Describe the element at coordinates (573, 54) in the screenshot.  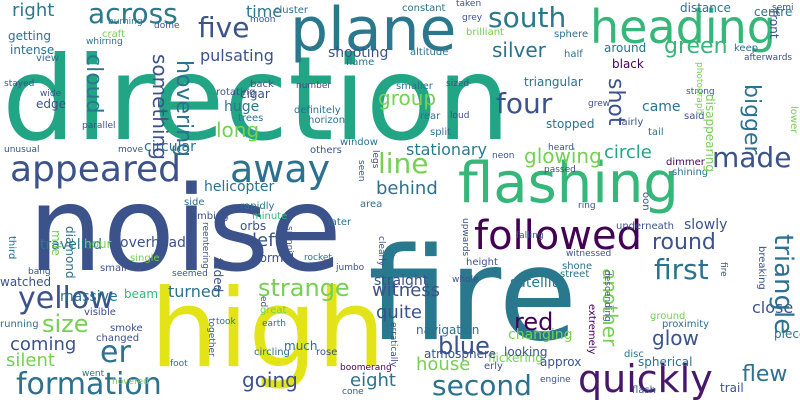
I see `word: half` at that location.